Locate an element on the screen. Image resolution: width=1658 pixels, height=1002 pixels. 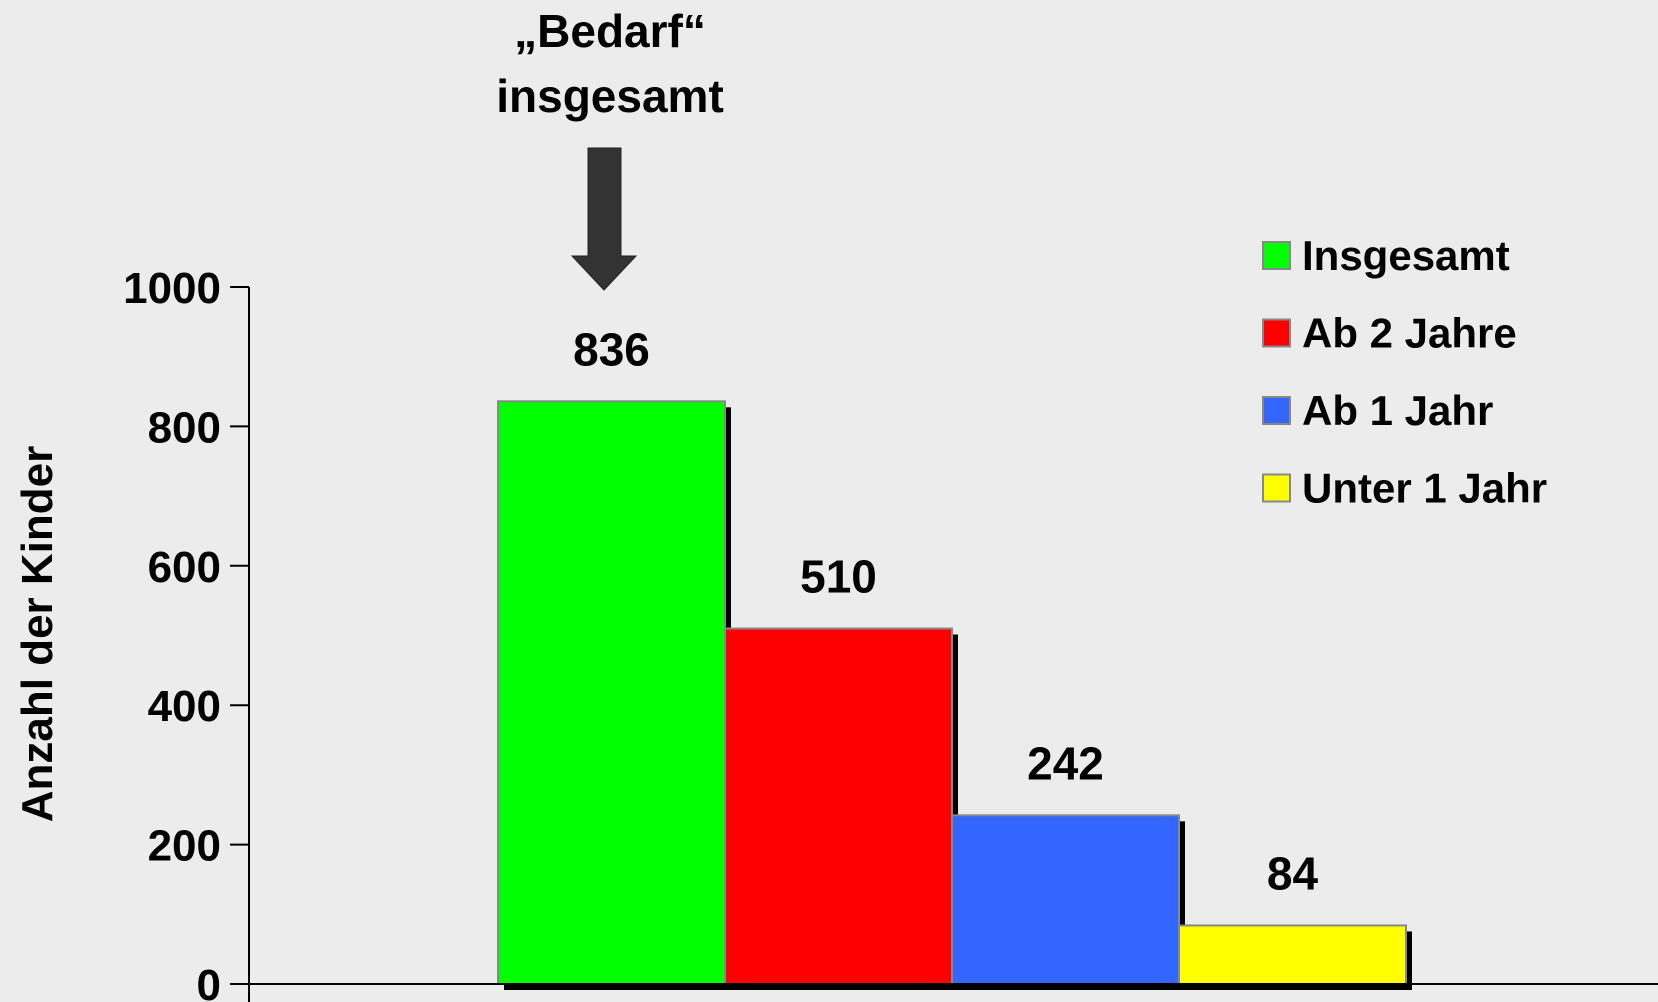
y-tick-label: 600 is located at coordinates (184, 567).